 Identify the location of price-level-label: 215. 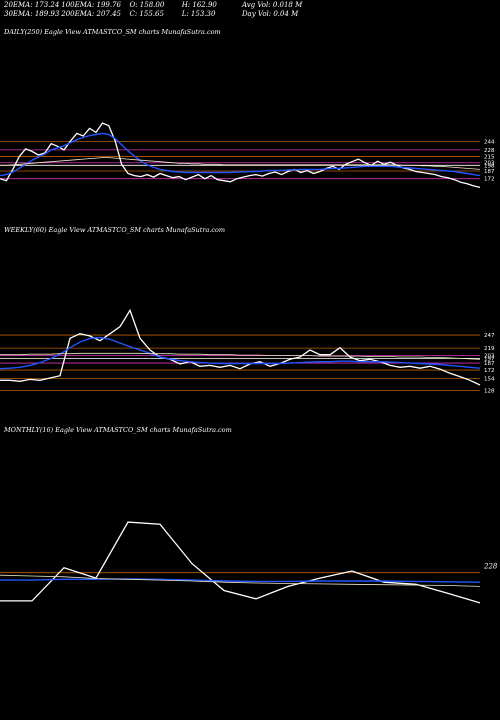
(489, 158).